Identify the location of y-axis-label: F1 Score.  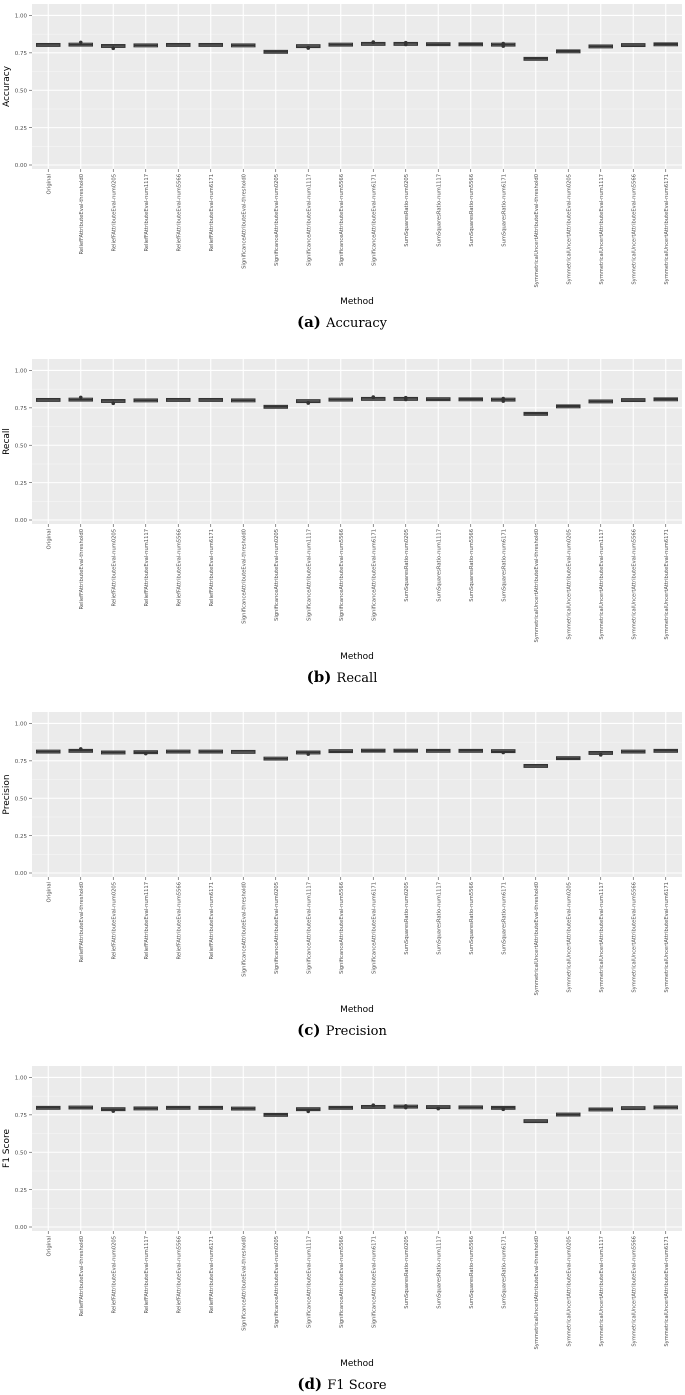
(7, 1148).